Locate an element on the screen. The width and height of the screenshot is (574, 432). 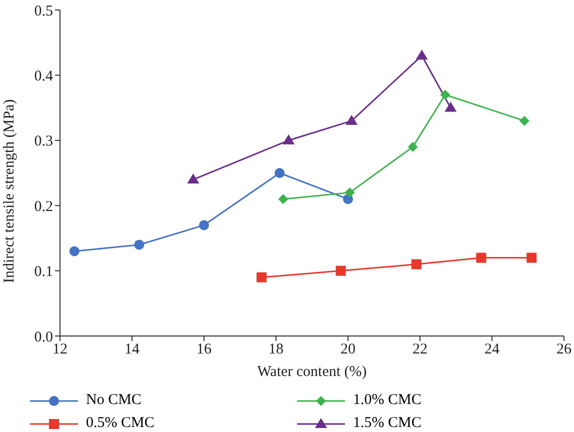
y-axis-title: Indirect tensile strength (MPa) is located at coordinates (9, 191).